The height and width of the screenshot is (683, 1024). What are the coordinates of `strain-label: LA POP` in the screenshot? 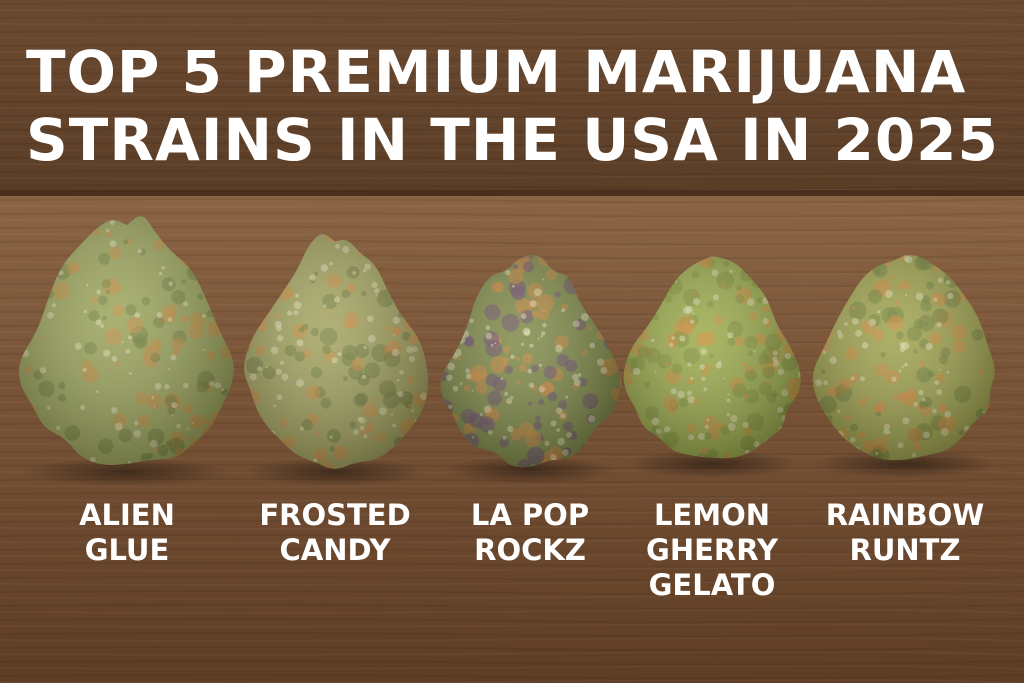 It's located at (530, 515).